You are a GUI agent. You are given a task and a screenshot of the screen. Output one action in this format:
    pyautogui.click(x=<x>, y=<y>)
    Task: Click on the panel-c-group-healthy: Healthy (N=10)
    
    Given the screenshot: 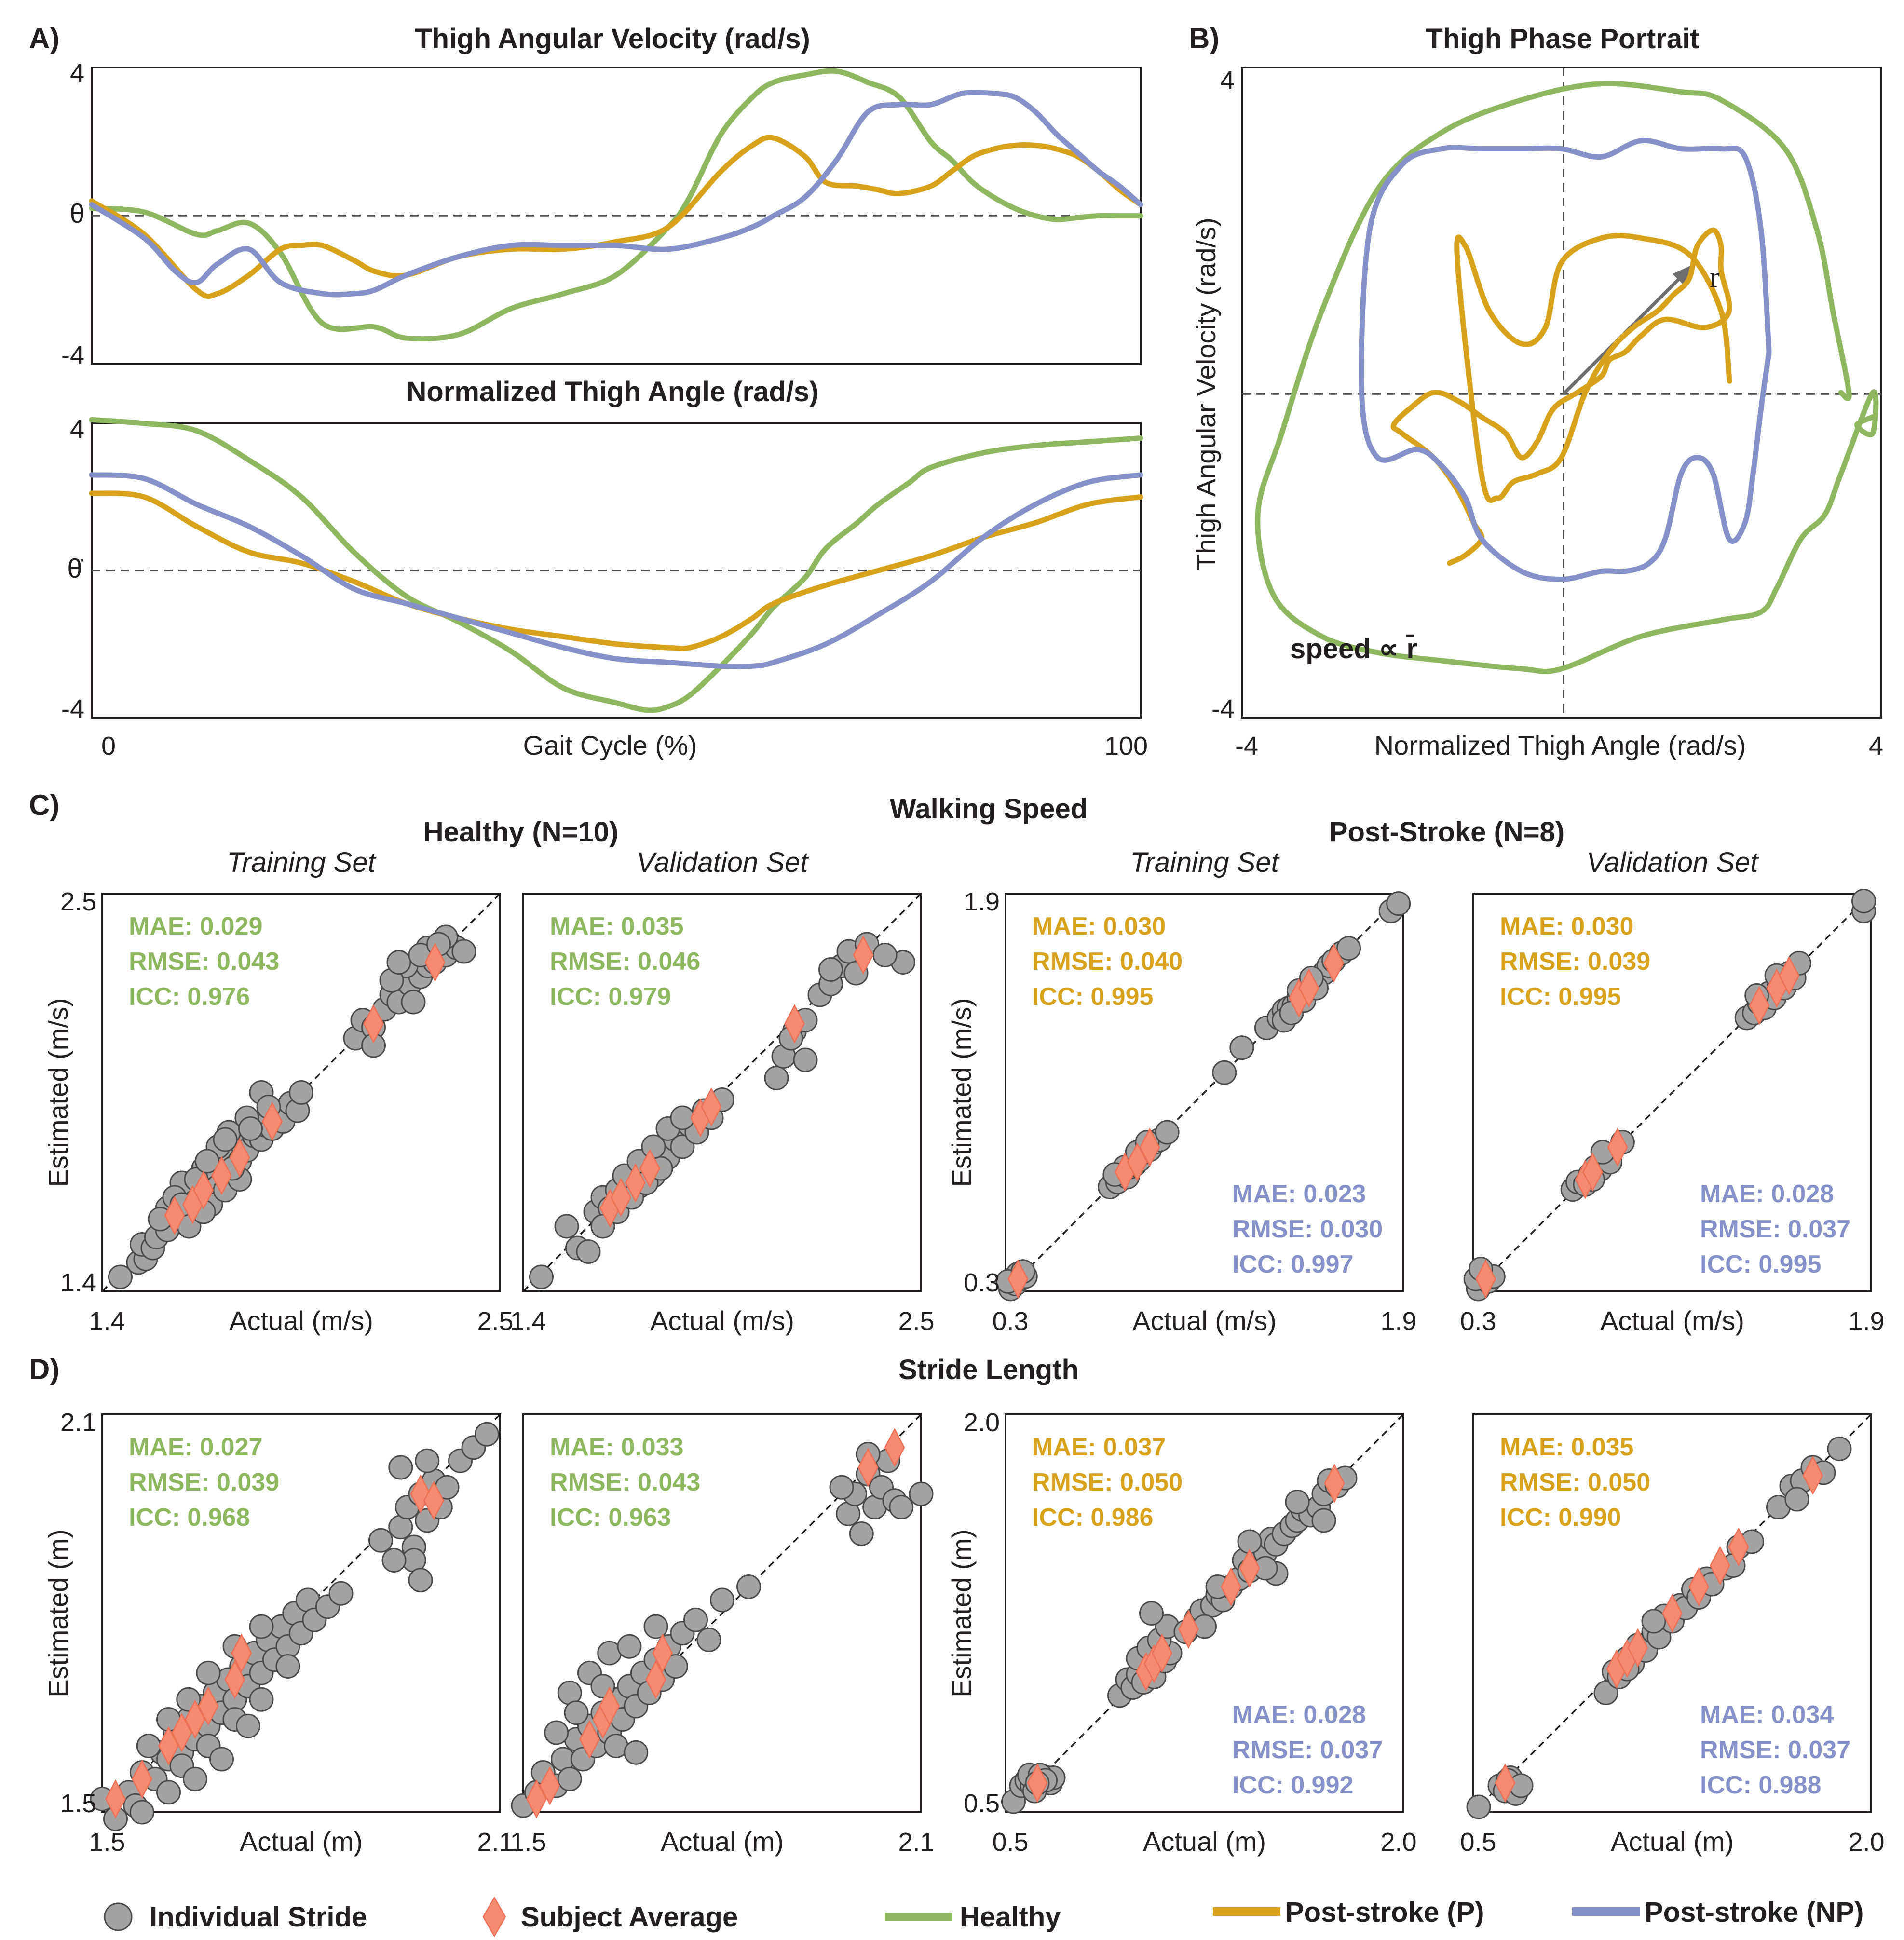 What is the action you would take?
    pyautogui.click(x=521, y=832)
    